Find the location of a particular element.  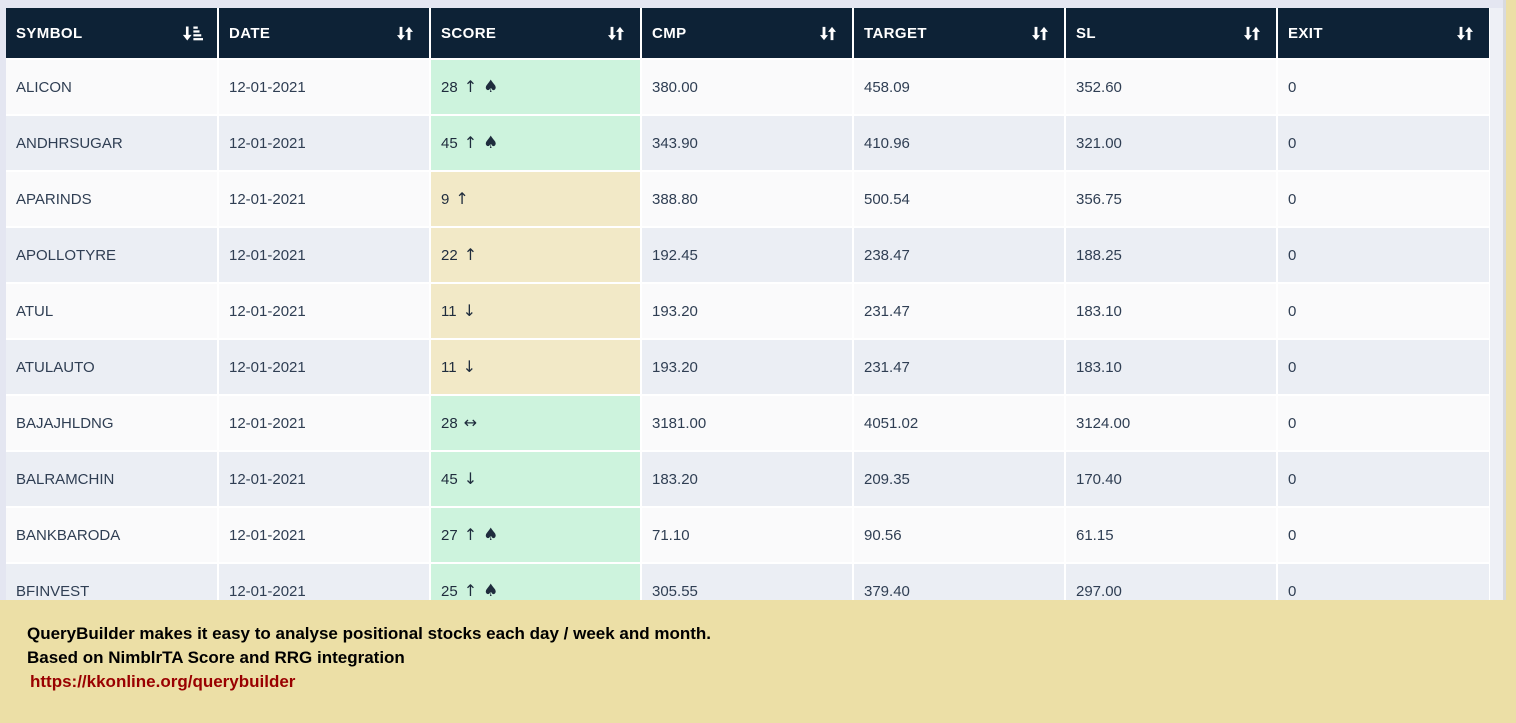

target-cell: 410.96 is located at coordinates (959, 143).